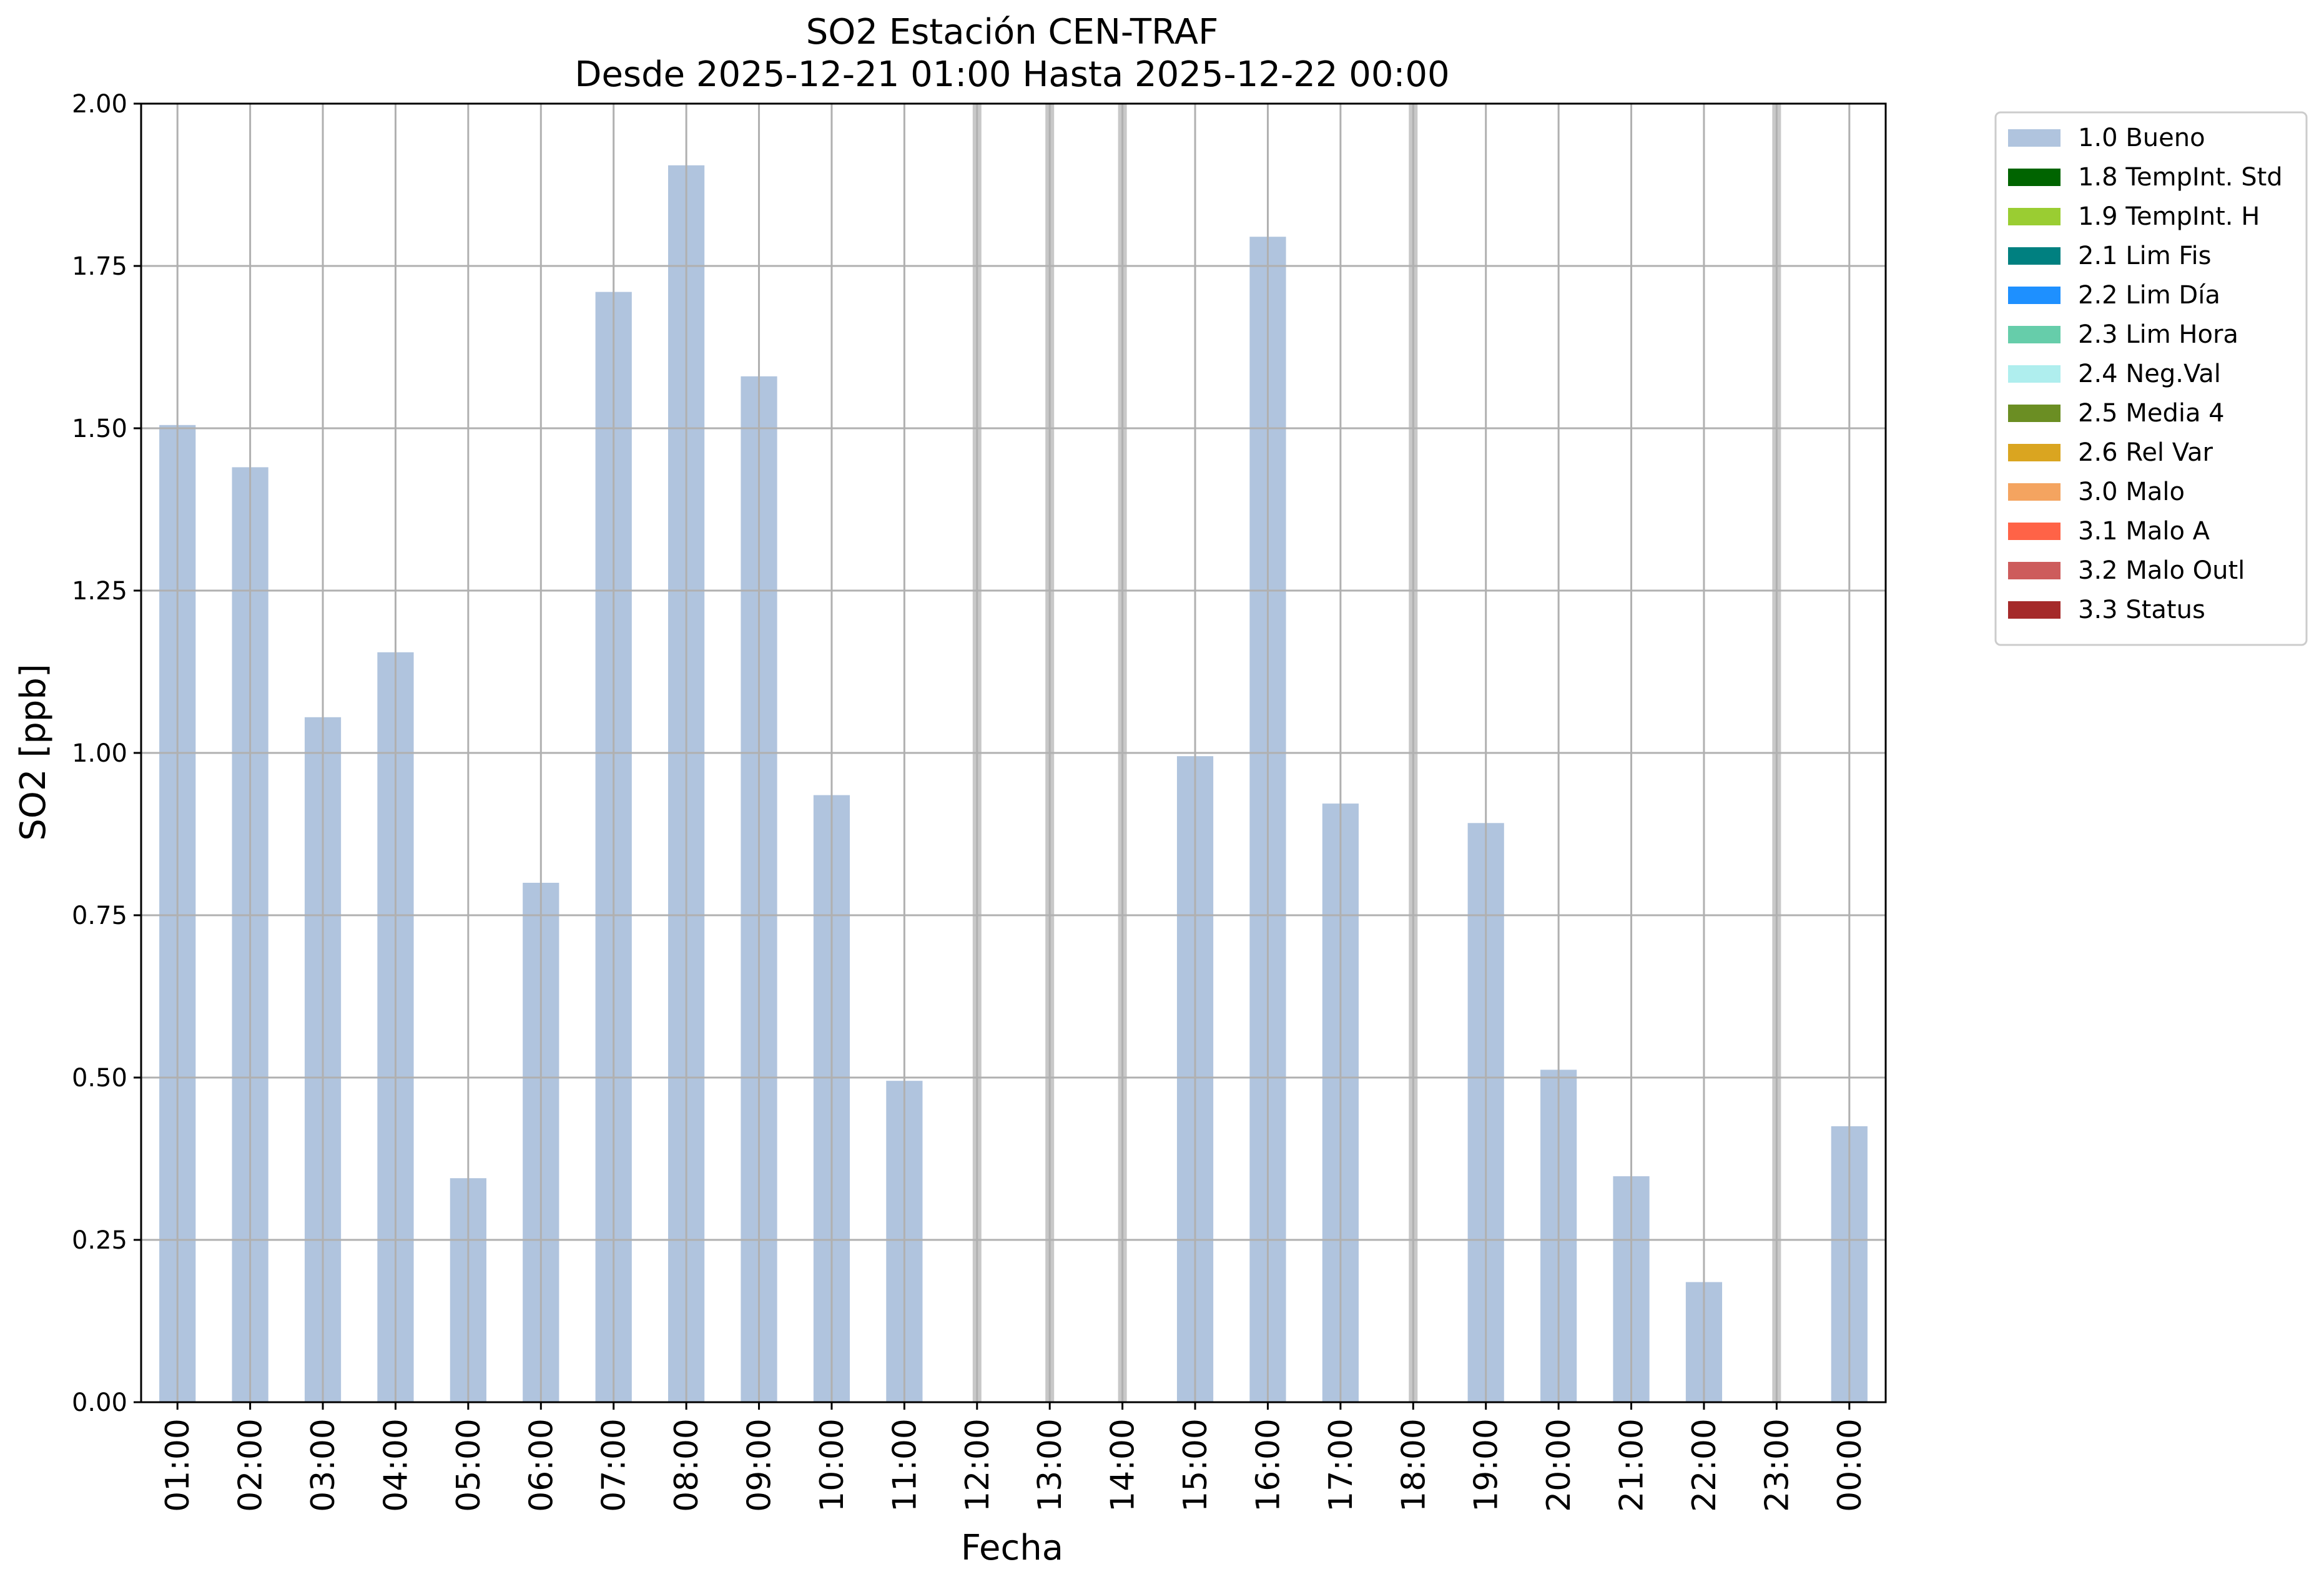  I want to click on legend-label: 3.1 Malo A, so click(2144, 531).